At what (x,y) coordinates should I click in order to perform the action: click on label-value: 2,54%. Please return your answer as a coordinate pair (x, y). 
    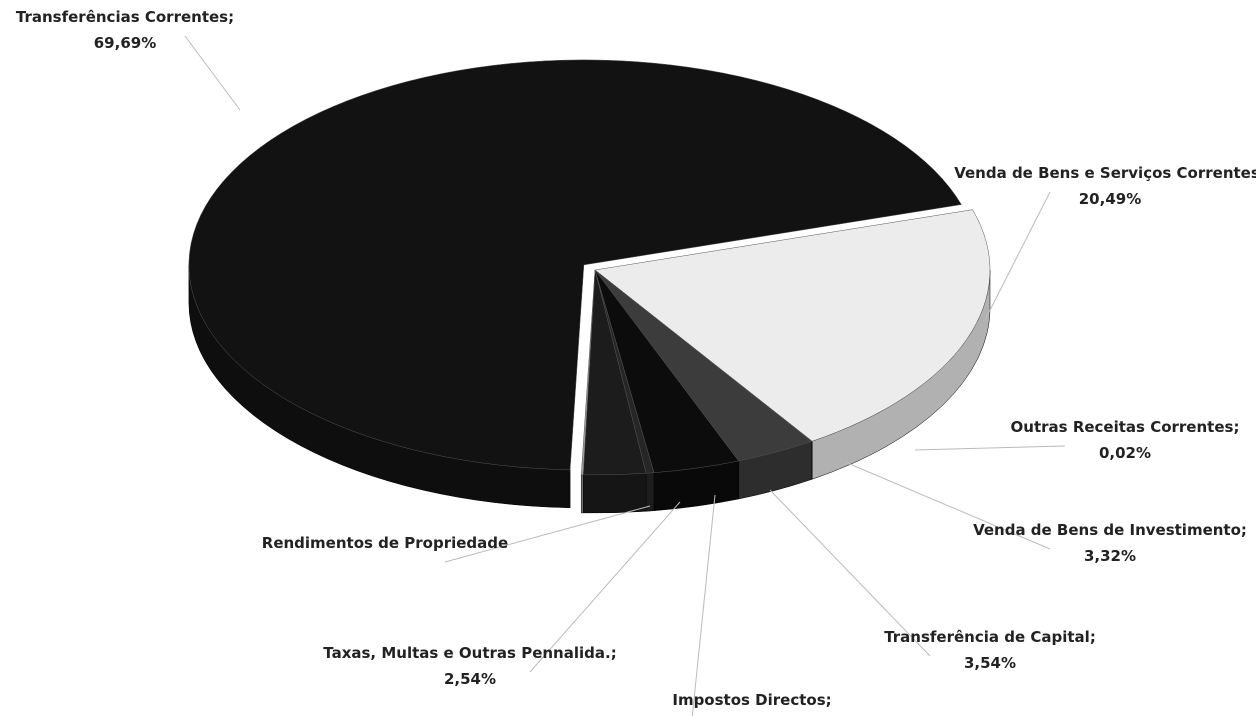
    Looking at the image, I should click on (470, 679).